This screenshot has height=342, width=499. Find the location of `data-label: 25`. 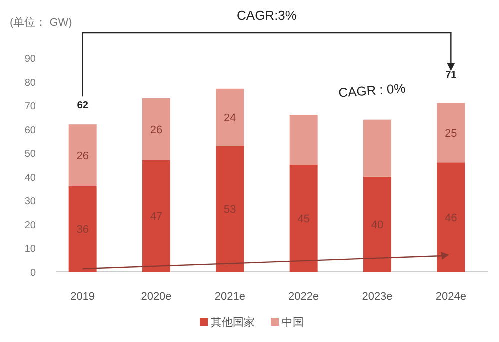

data-label: 25 is located at coordinates (451, 134).